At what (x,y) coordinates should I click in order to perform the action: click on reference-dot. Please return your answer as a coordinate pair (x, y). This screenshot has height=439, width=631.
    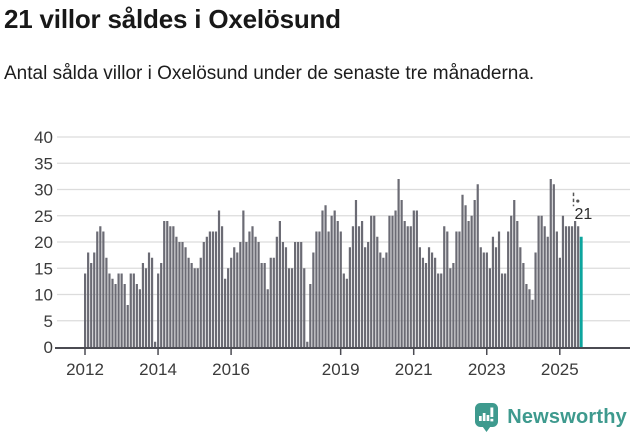
    Looking at the image, I should click on (578, 201).